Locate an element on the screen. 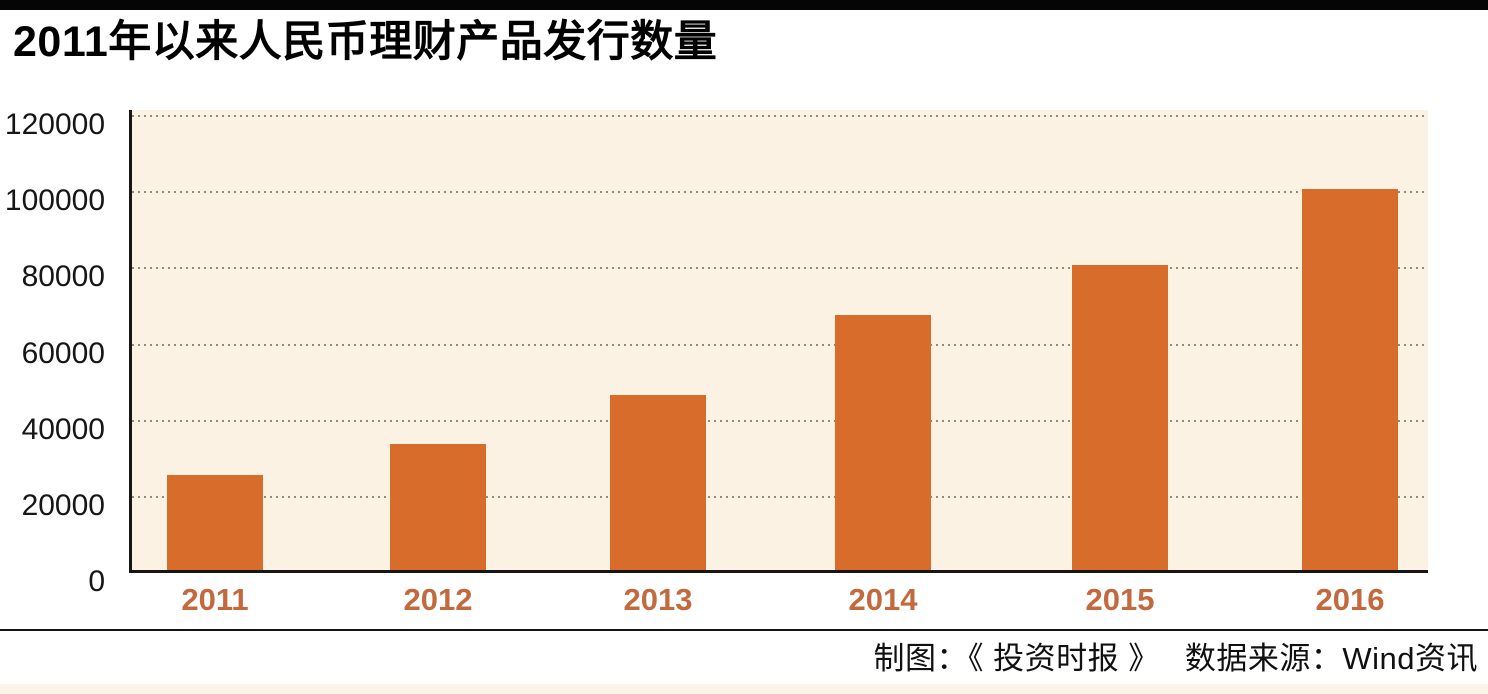  bar-2013 is located at coordinates (658, 482).